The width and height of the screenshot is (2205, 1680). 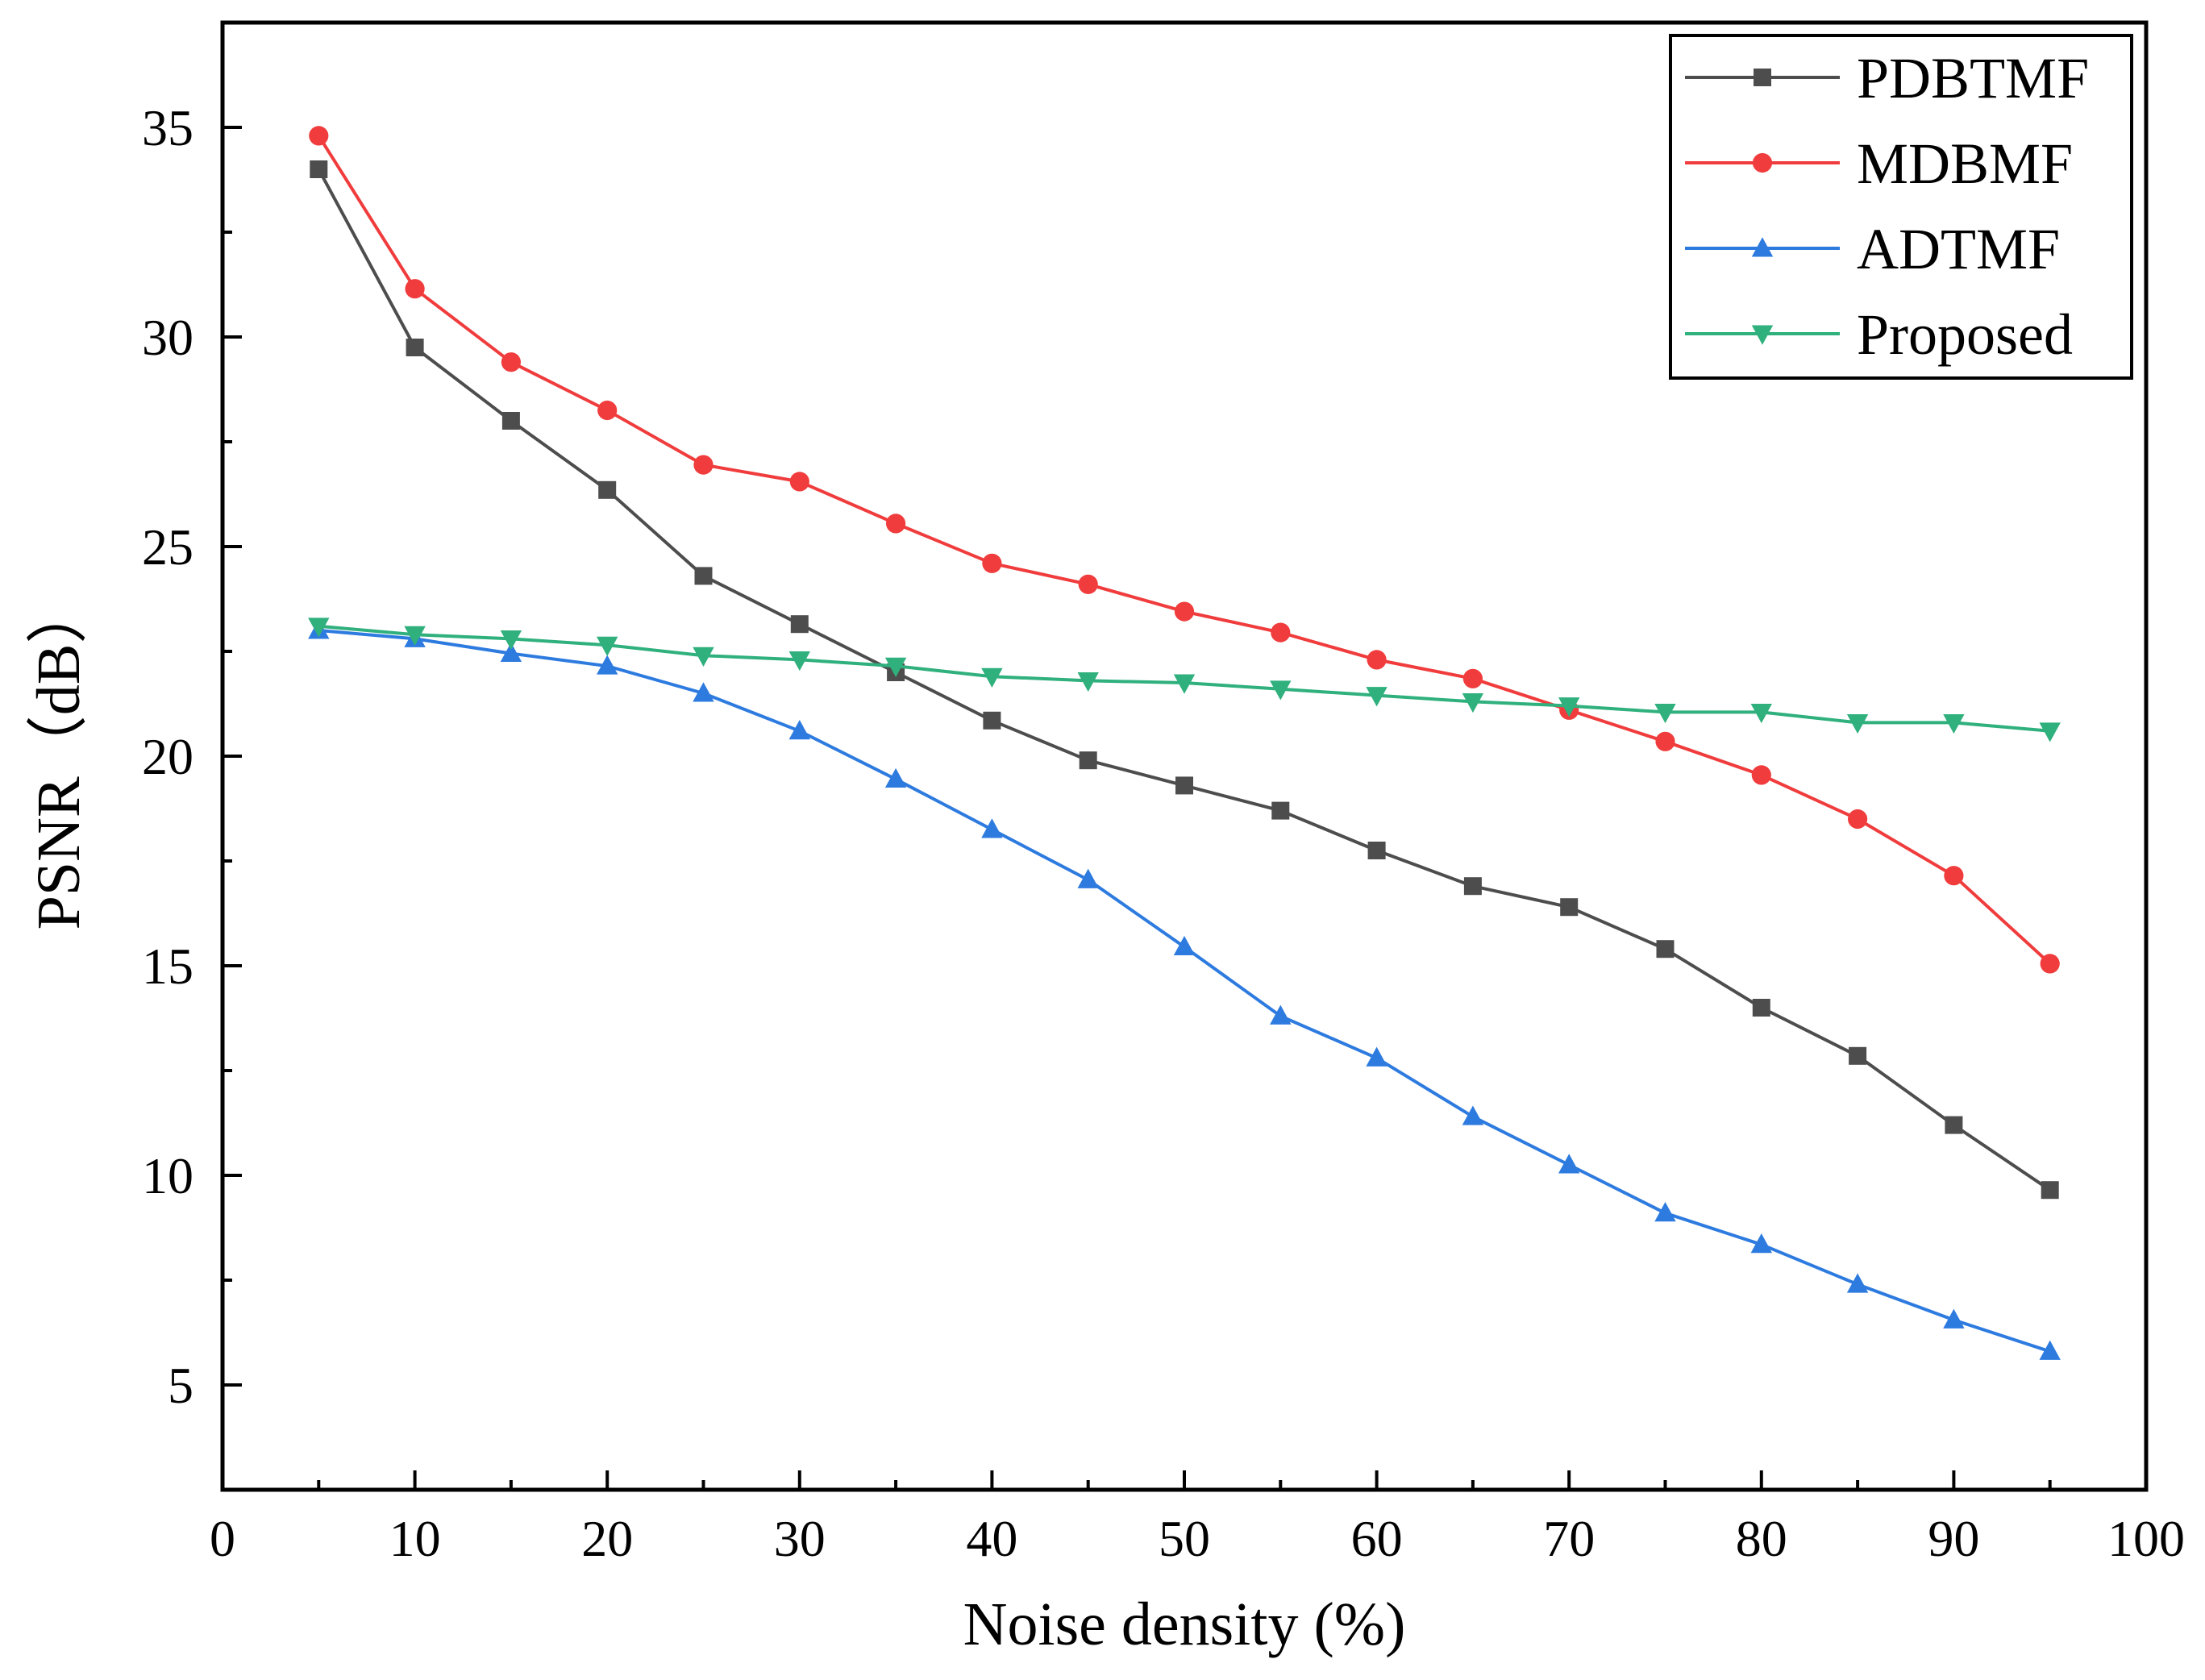 I want to click on y-tick-label: 30, so click(x=167, y=337).